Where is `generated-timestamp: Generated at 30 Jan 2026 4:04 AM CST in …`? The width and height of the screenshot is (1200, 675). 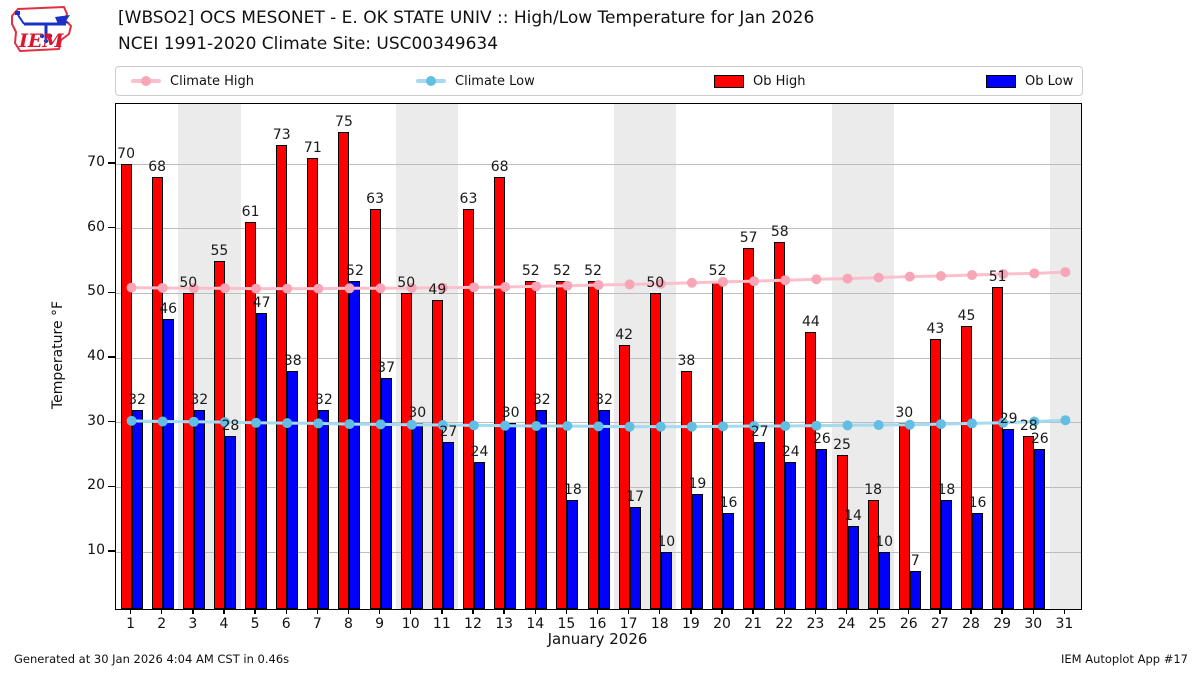 generated-timestamp: Generated at 30 Jan 2026 4:04 AM CST in … is located at coordinates (152, 659).